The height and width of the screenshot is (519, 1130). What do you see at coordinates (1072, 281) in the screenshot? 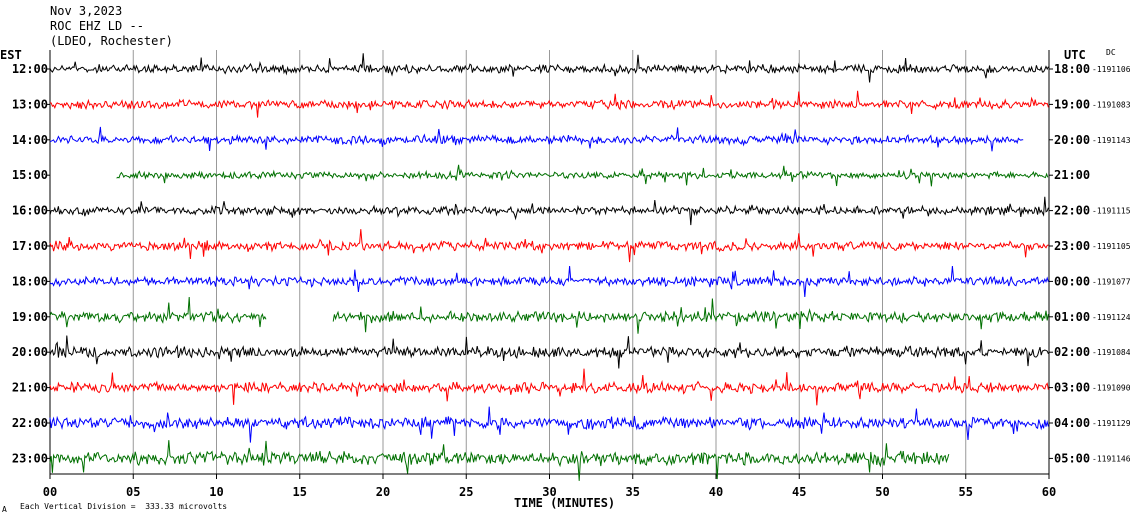
I see `utc-hour-label: 00:00` at bounding box center [1072, 281].